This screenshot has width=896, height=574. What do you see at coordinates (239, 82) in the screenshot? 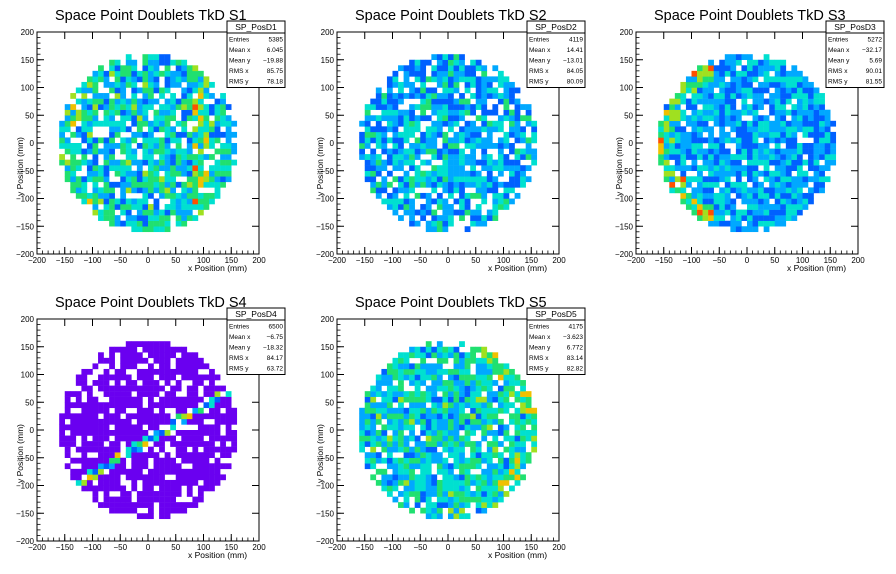
I see `stats-label: RMS y` at bounding box center [239, 82].